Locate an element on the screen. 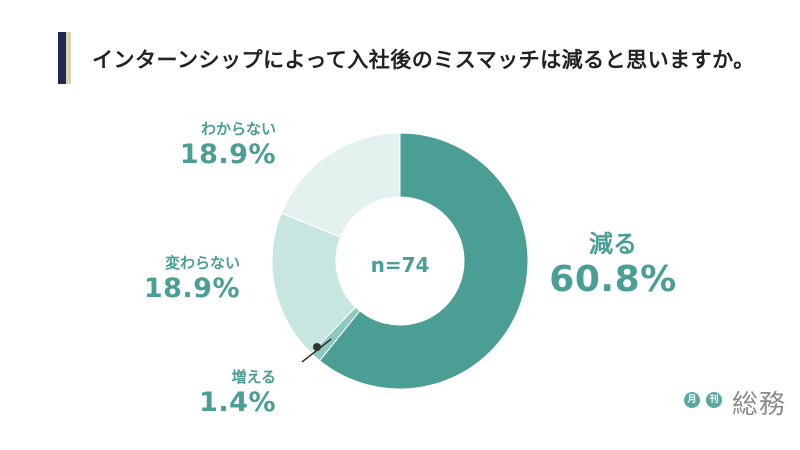 The width and height of the screenshot is (800, 450). sample-size-label: n=74 is located at coordinates (400, 265).